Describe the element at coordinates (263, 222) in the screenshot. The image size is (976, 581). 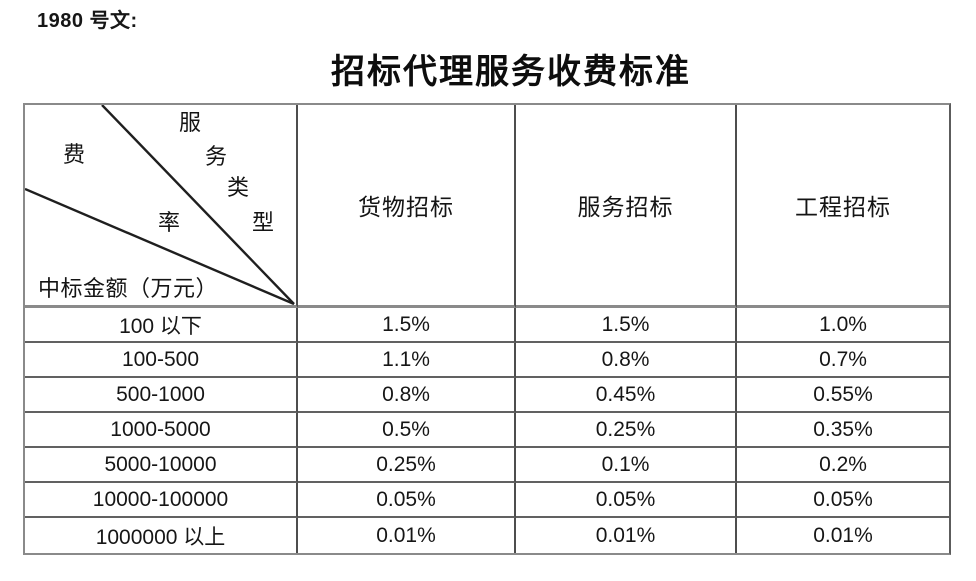
I see `service-type-char-4: 型` at that location.